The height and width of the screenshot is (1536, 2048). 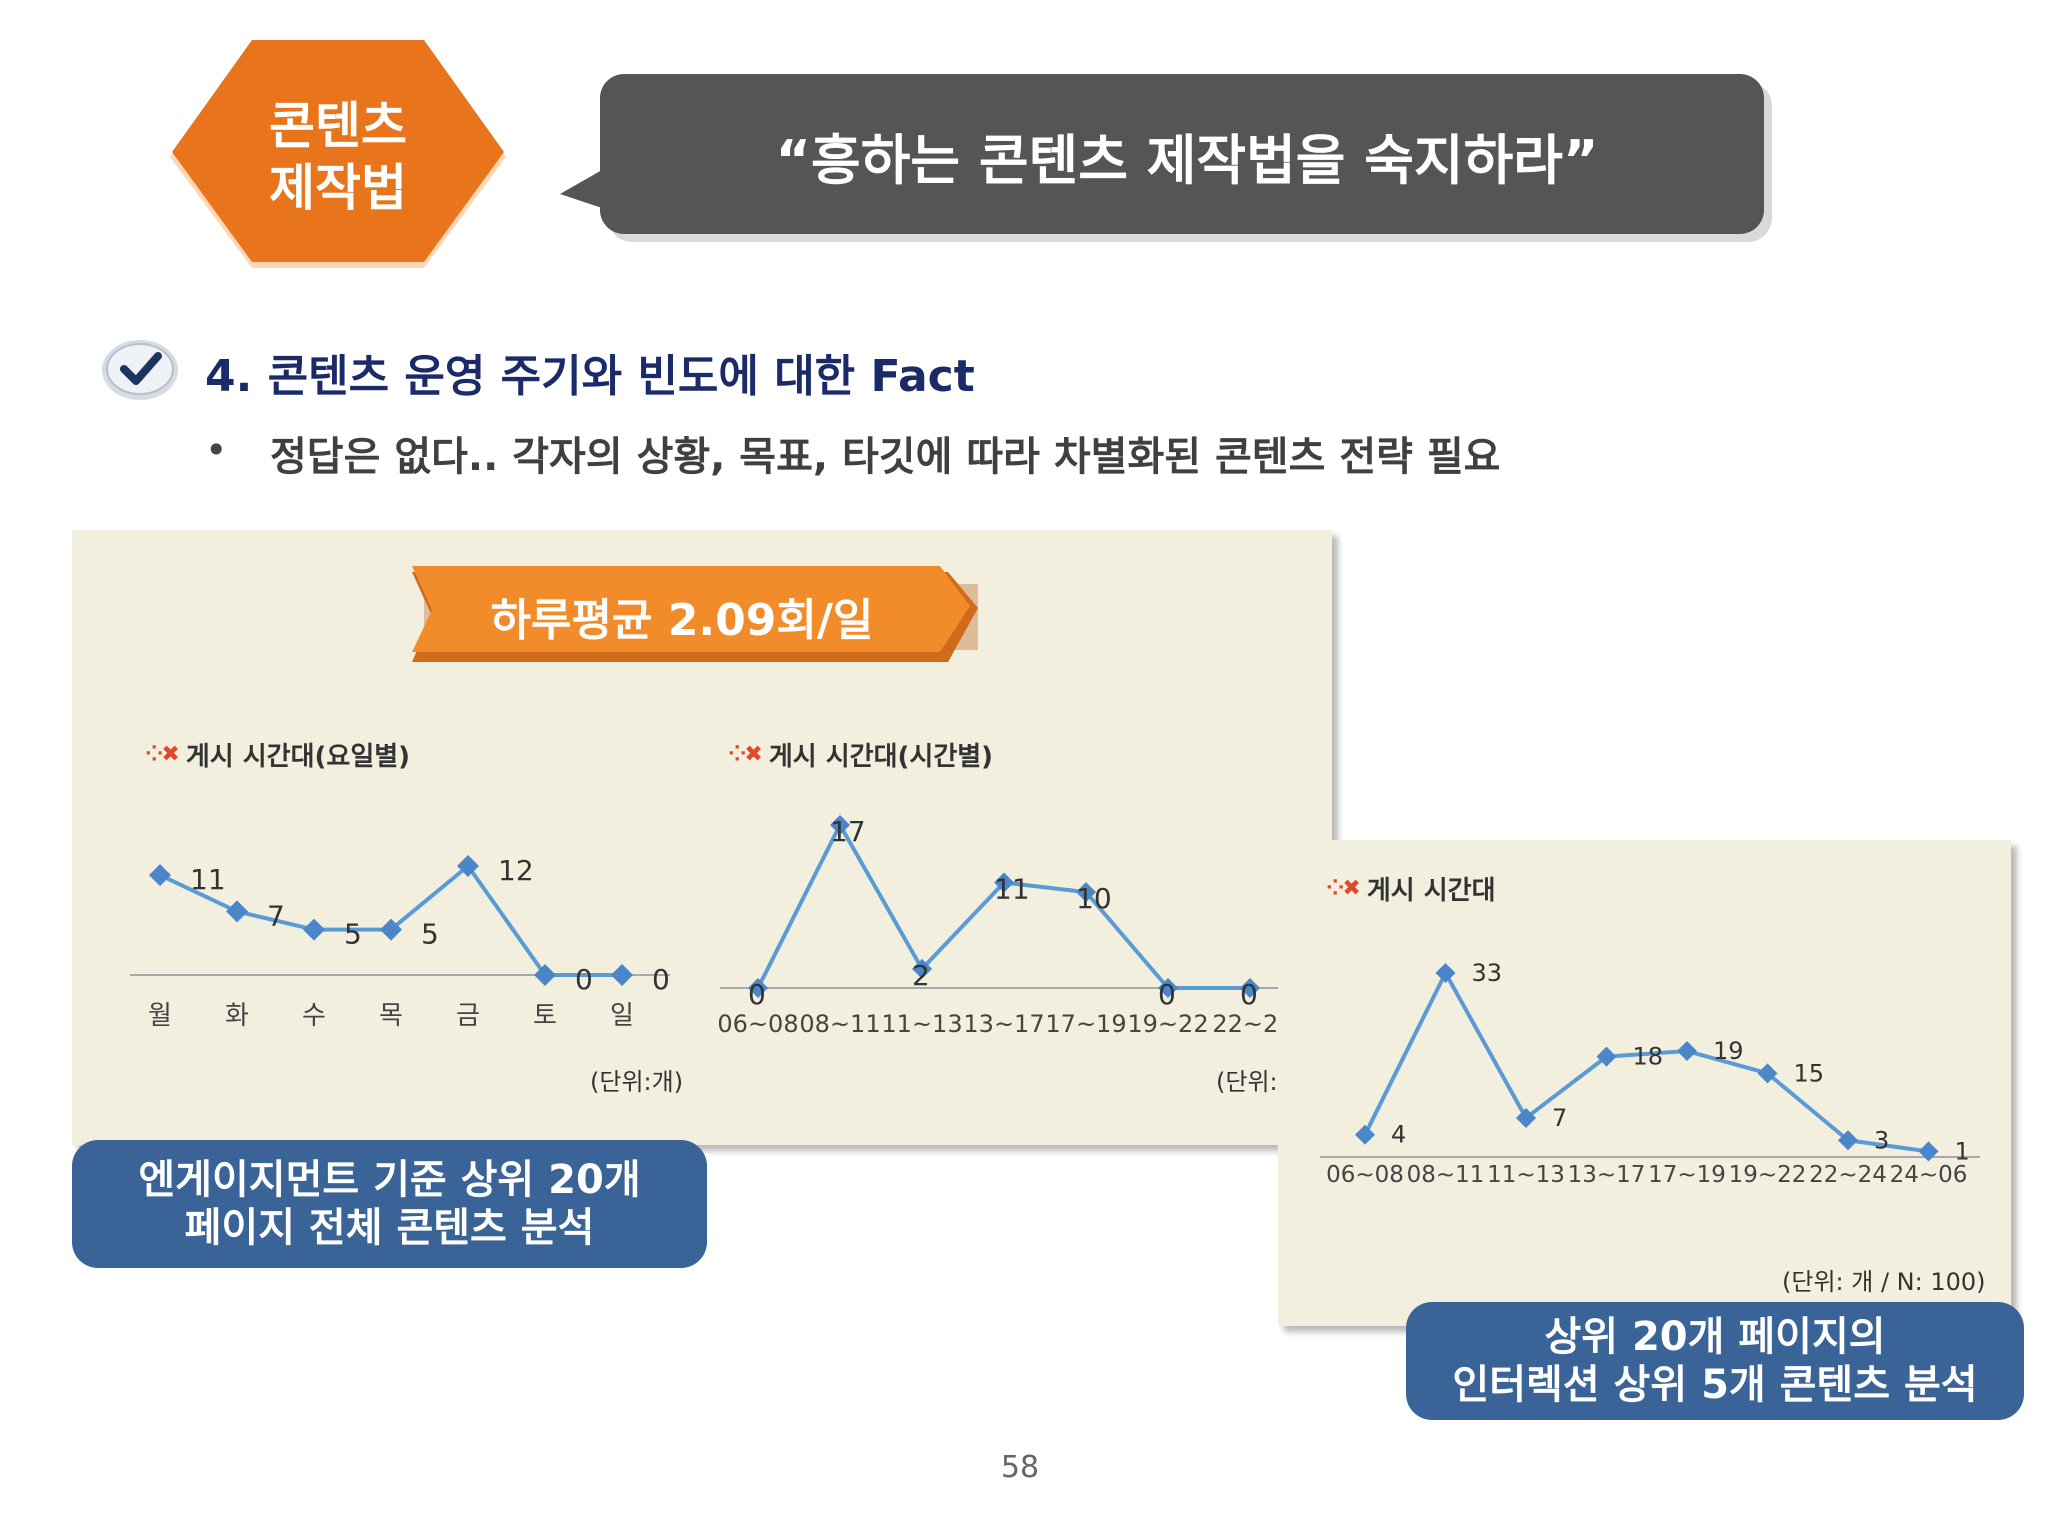 I want to click on chart-2-data-label: 2, so click(x=921, y=975).